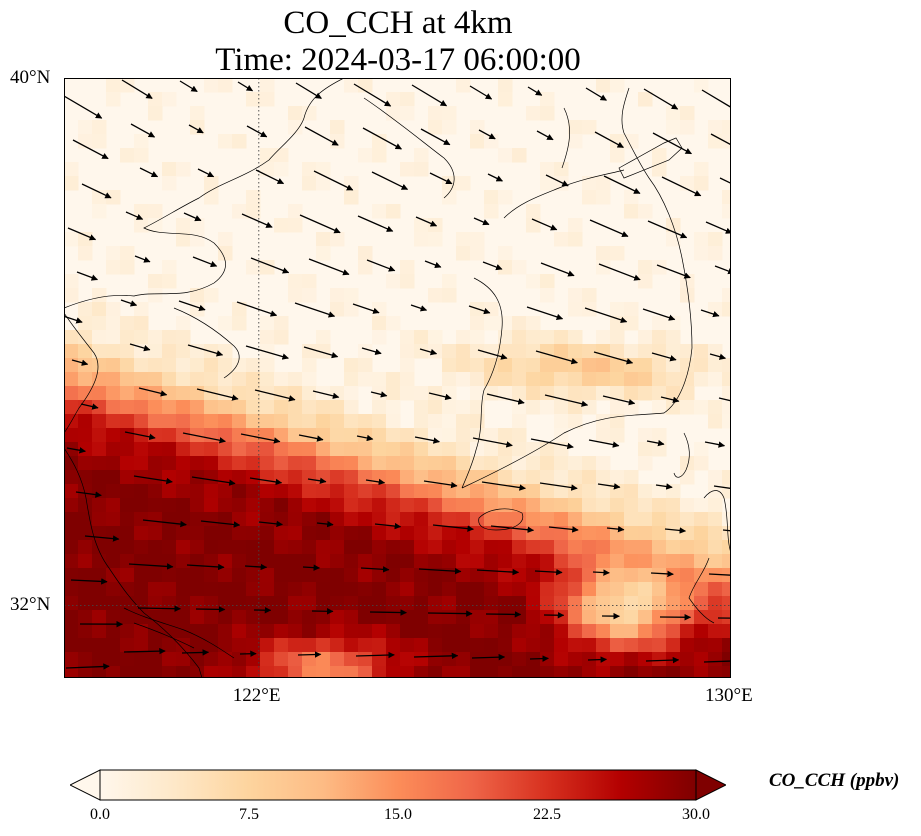  Describe the element at coordinates (729, 695) in the screenshot. I see `lon-tick-label-130e: 130°E` at that location.